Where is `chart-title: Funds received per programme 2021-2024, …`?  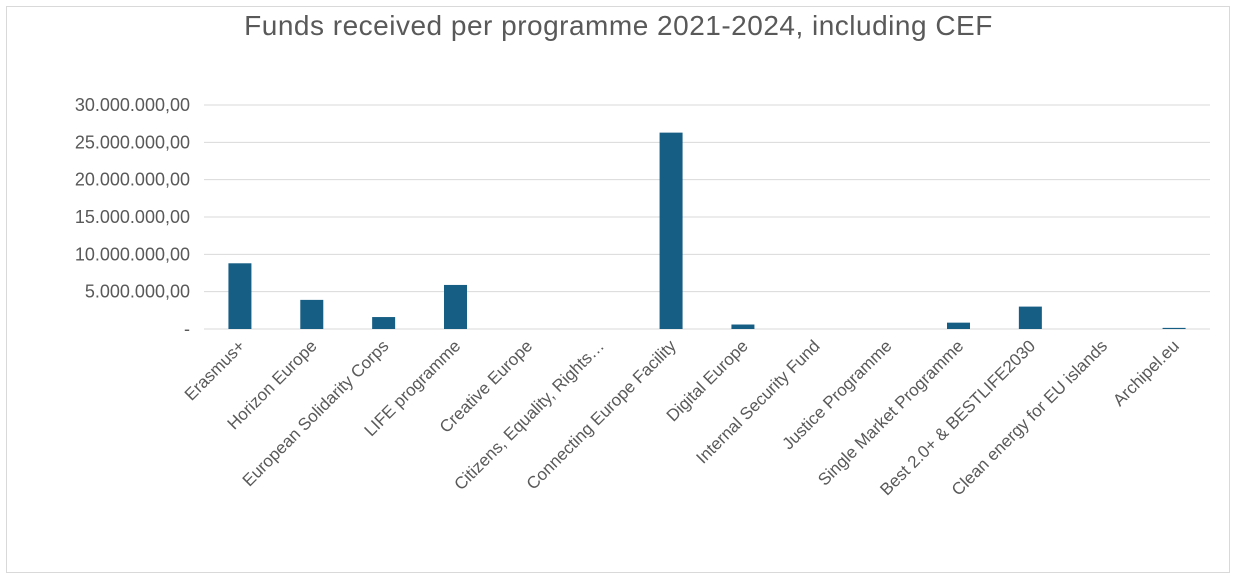 chart-title: Funds received per programme 2021-2024, … is located at coordinates (618, 25).